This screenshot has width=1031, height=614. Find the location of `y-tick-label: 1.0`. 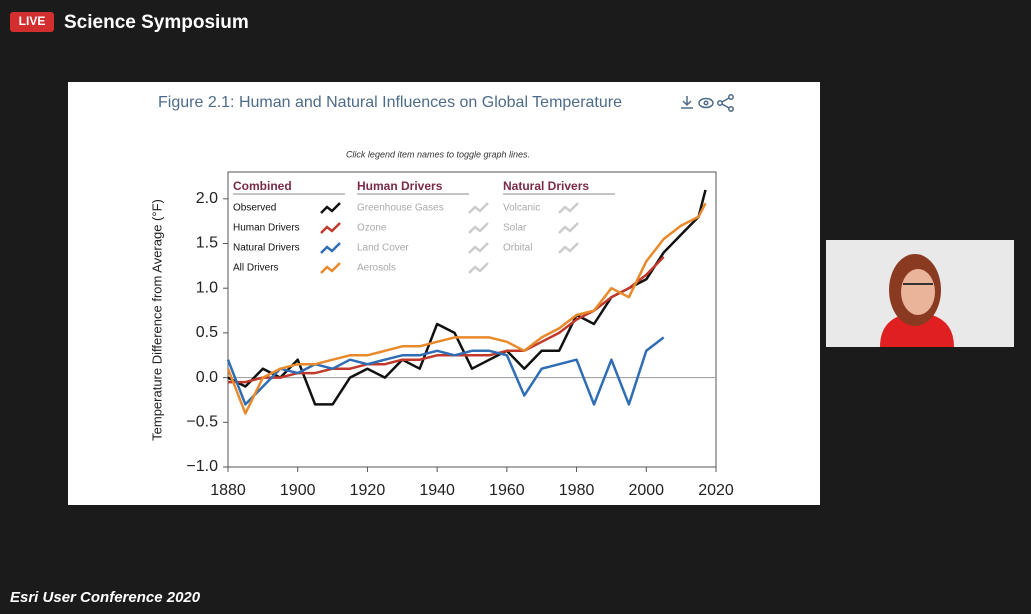

y-tick-label: 1.0 is located at coordinates (207, 287).